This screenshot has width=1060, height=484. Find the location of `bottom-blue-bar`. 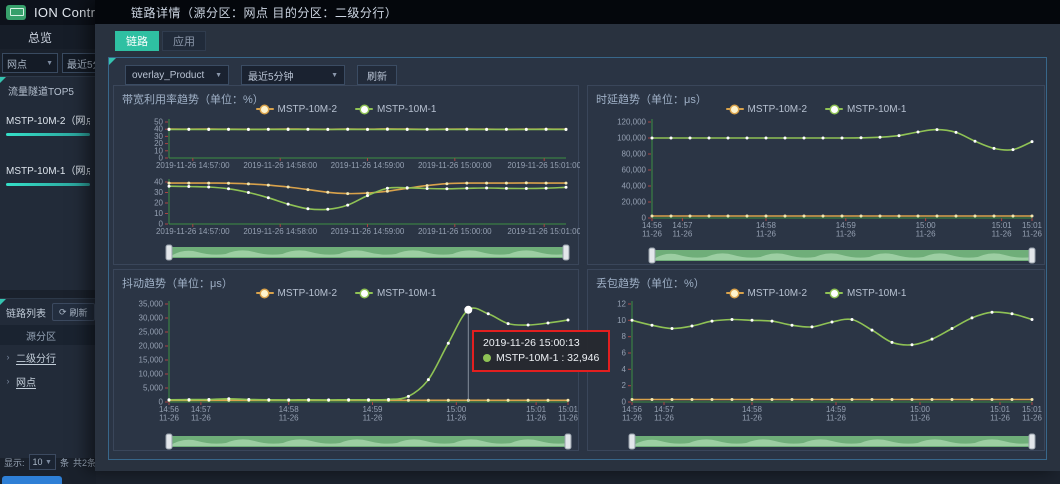

bottom-blue-bar is located at coordinates (32, 480).